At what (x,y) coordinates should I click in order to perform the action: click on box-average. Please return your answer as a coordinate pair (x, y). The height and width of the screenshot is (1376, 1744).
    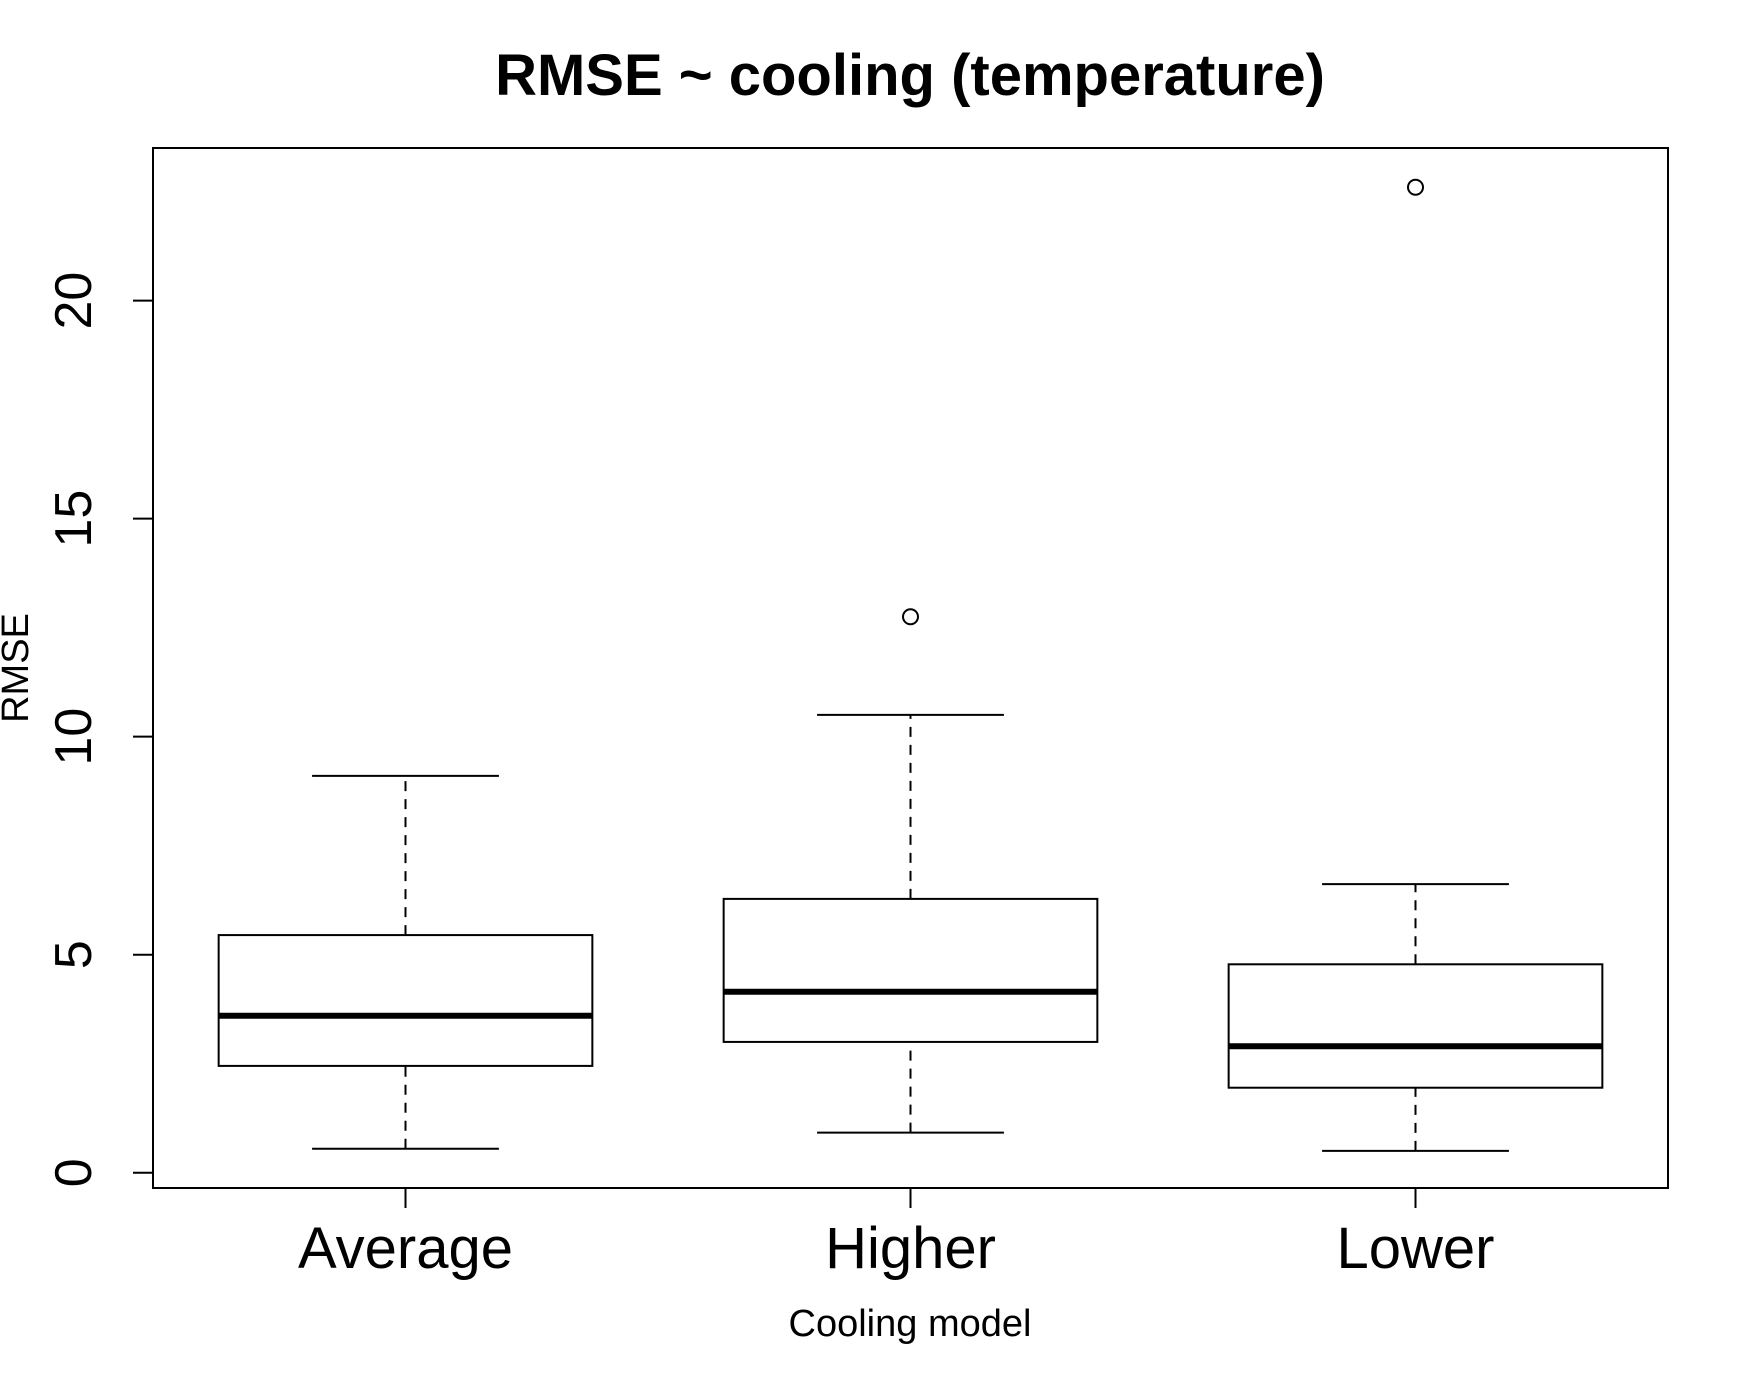
    Looking at the image, I should click on (405, 962).